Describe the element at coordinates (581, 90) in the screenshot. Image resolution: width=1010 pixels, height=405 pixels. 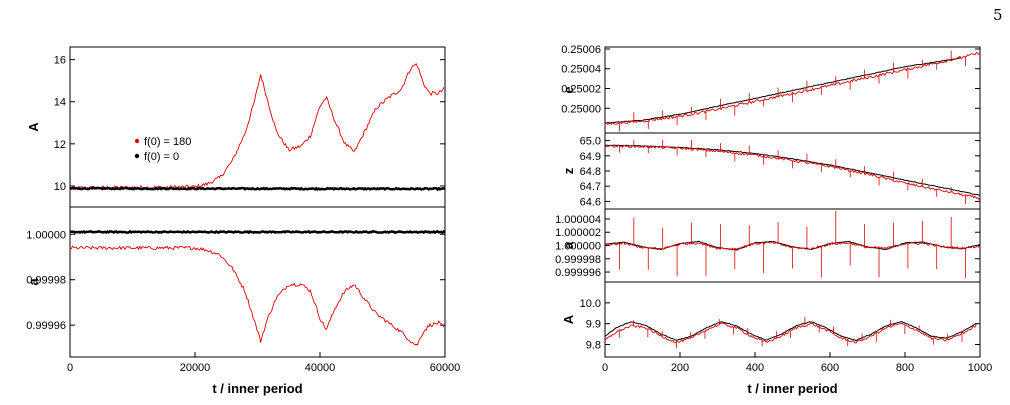
I see `ytick-label-right-1-2: 0.25002` at that location.